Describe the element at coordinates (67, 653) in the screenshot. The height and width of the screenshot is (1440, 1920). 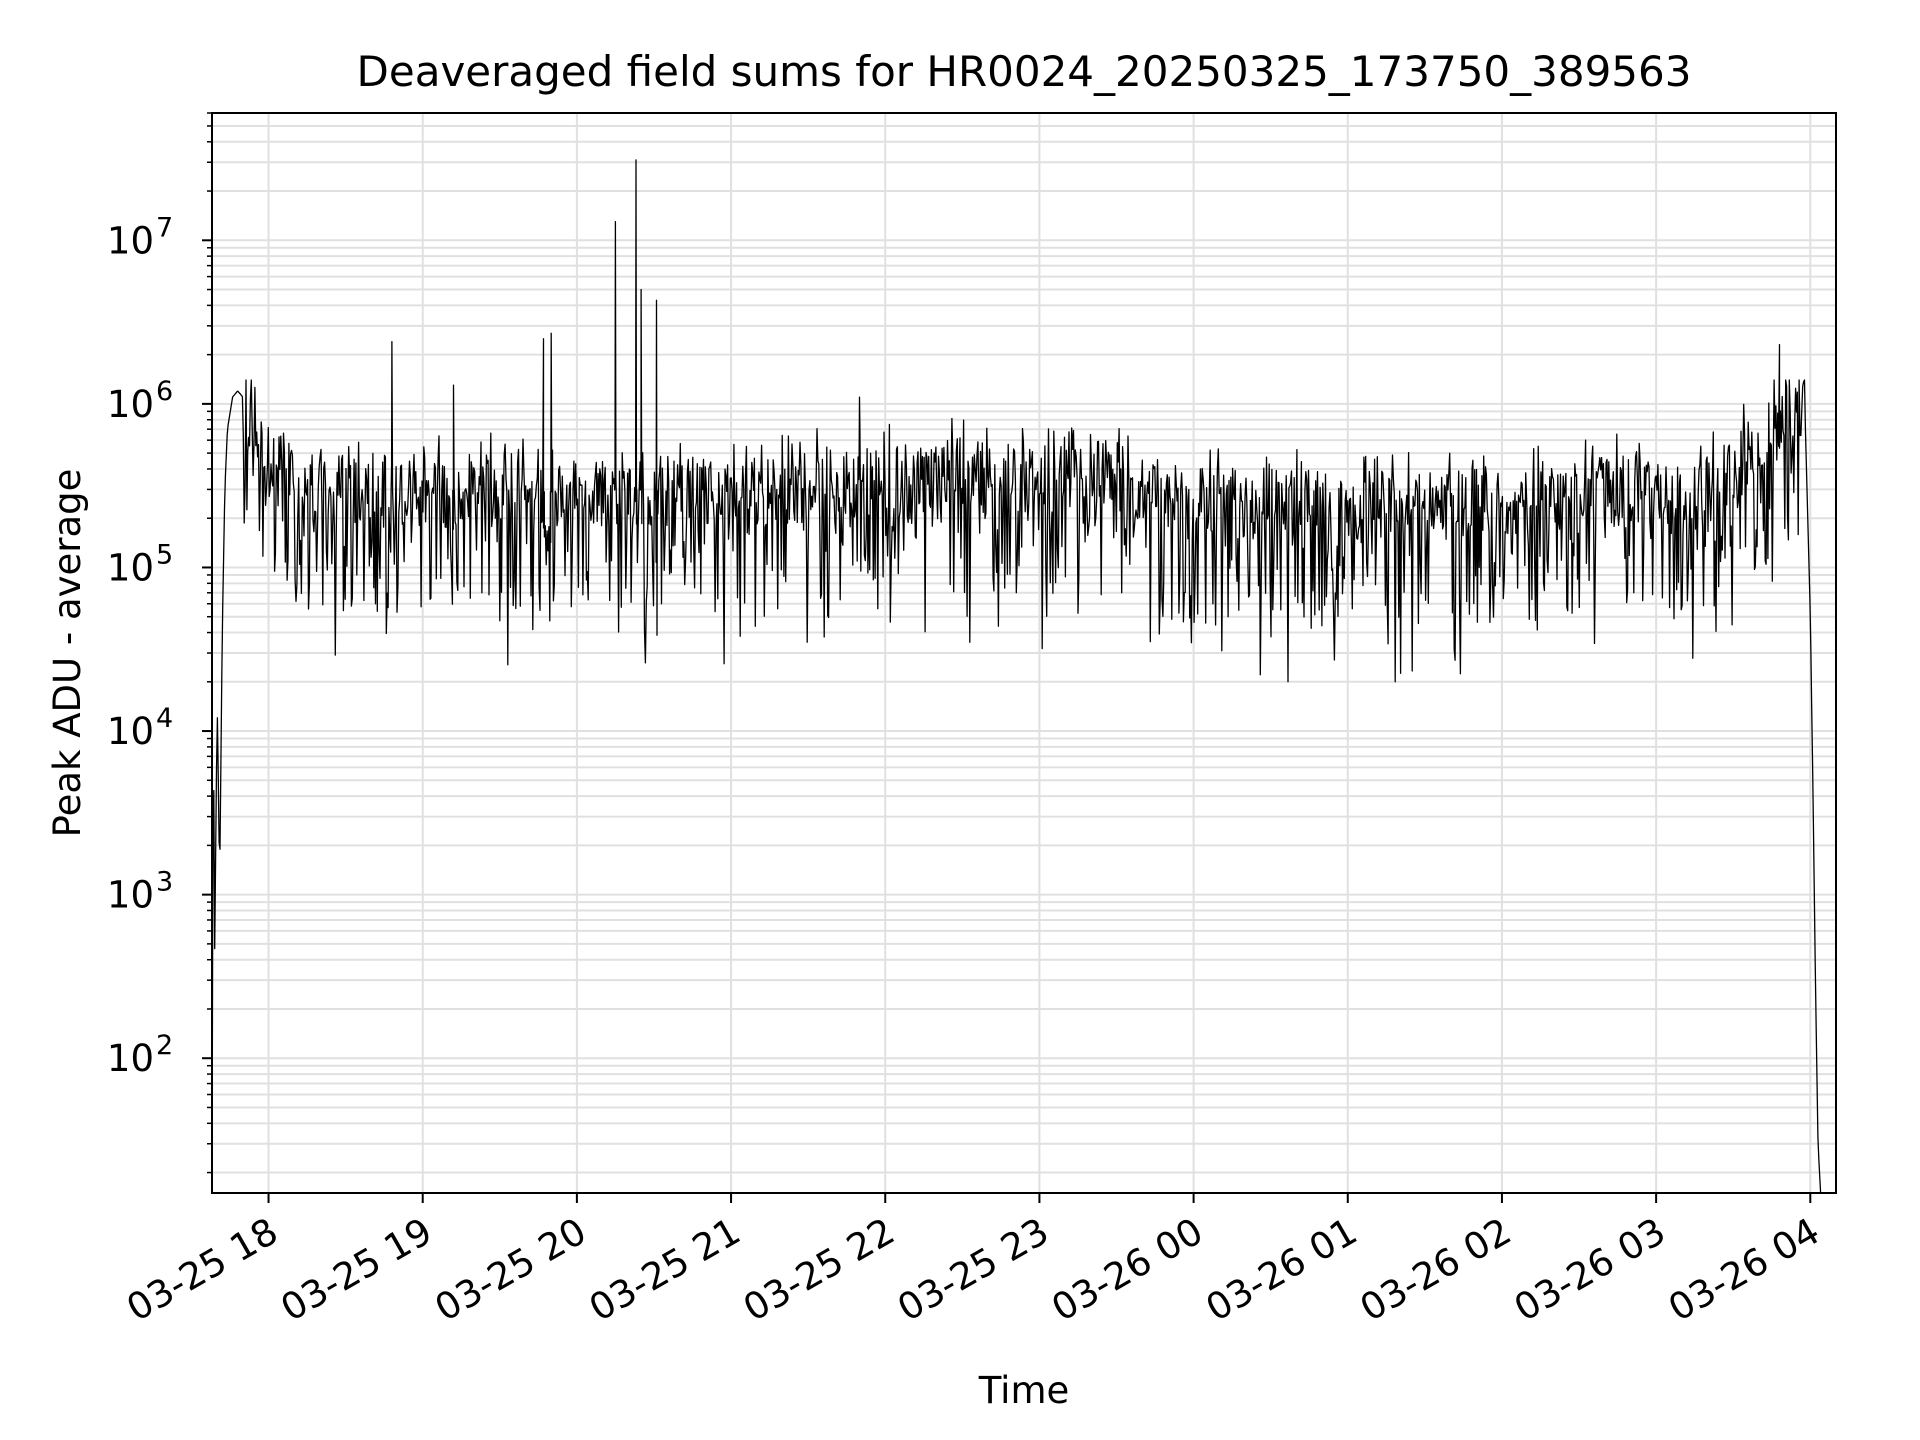
I see `y-axis-label: Peak ADU - average` at that location.